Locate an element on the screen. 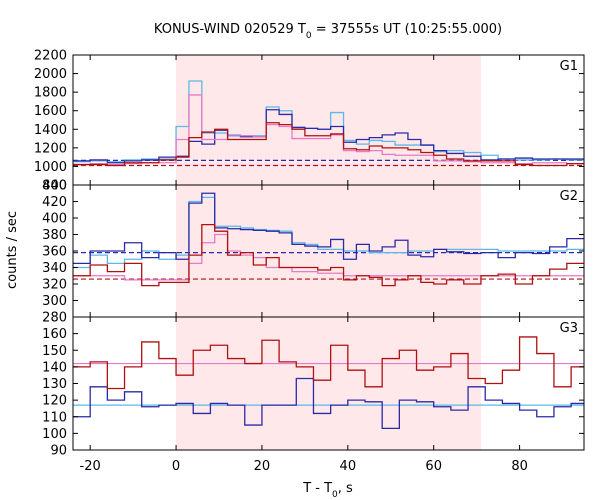 This screenshot has height=500, width=600. y-tick-label: 300 is located at coordinates (54, 301).